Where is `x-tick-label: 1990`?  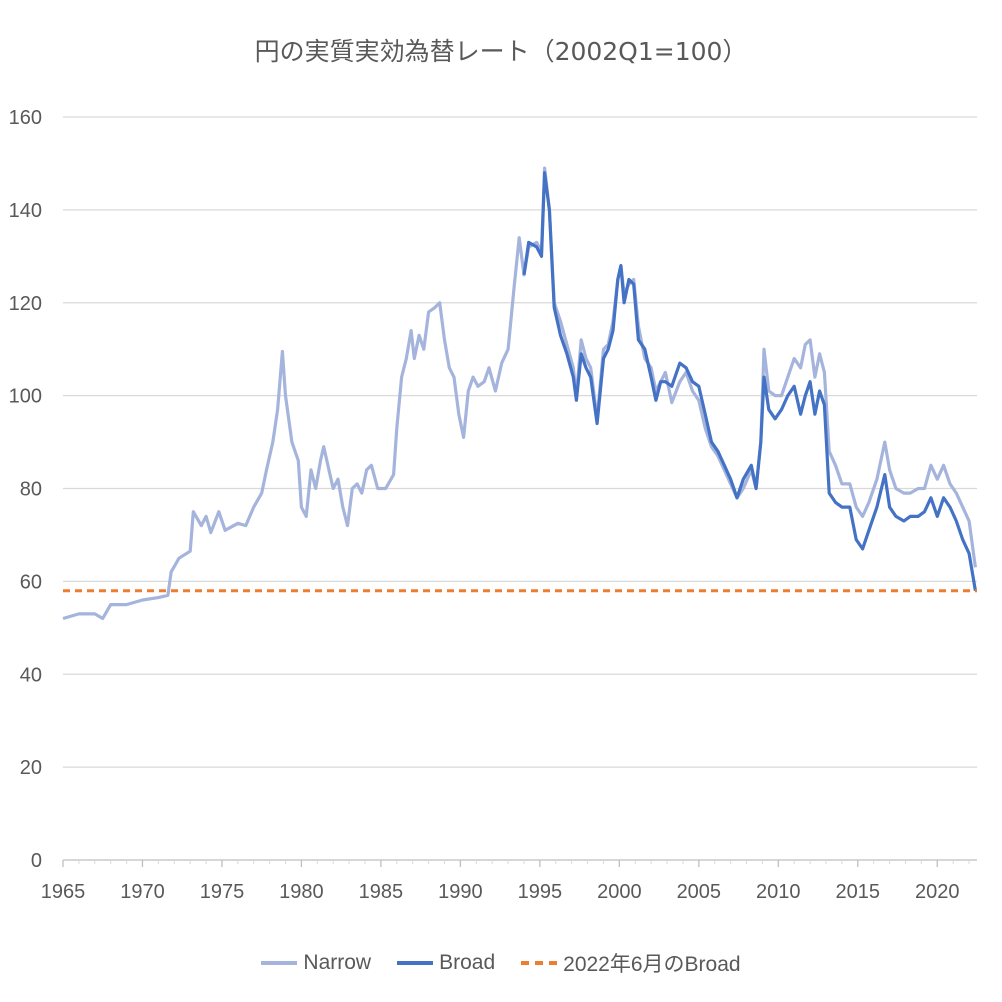
x-tick-label: 1990 is located at coordinates (460, 892).